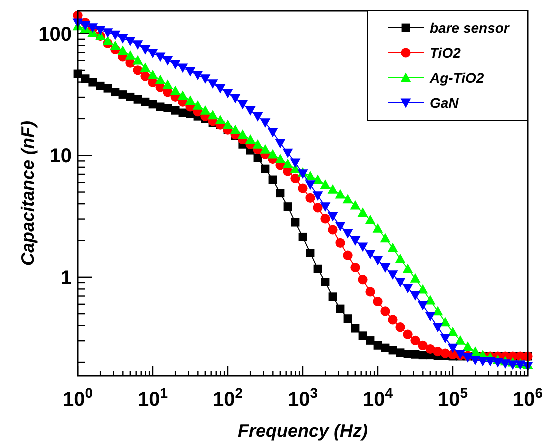  Describe the element at coordinates (456, 78) in the screenshot. I see `legend-label: Ag-TiO2` at that location.